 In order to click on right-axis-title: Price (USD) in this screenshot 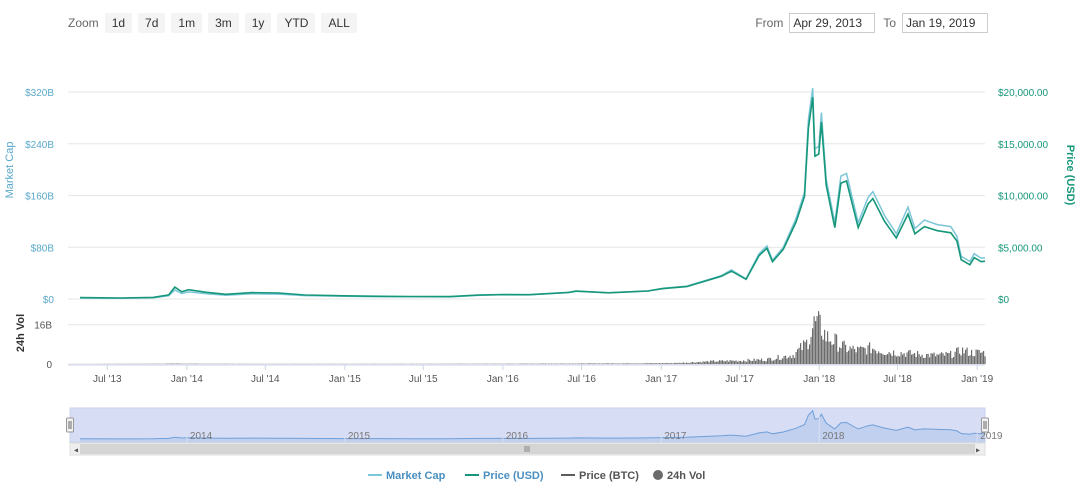, I will do `click(1070, 175)`.